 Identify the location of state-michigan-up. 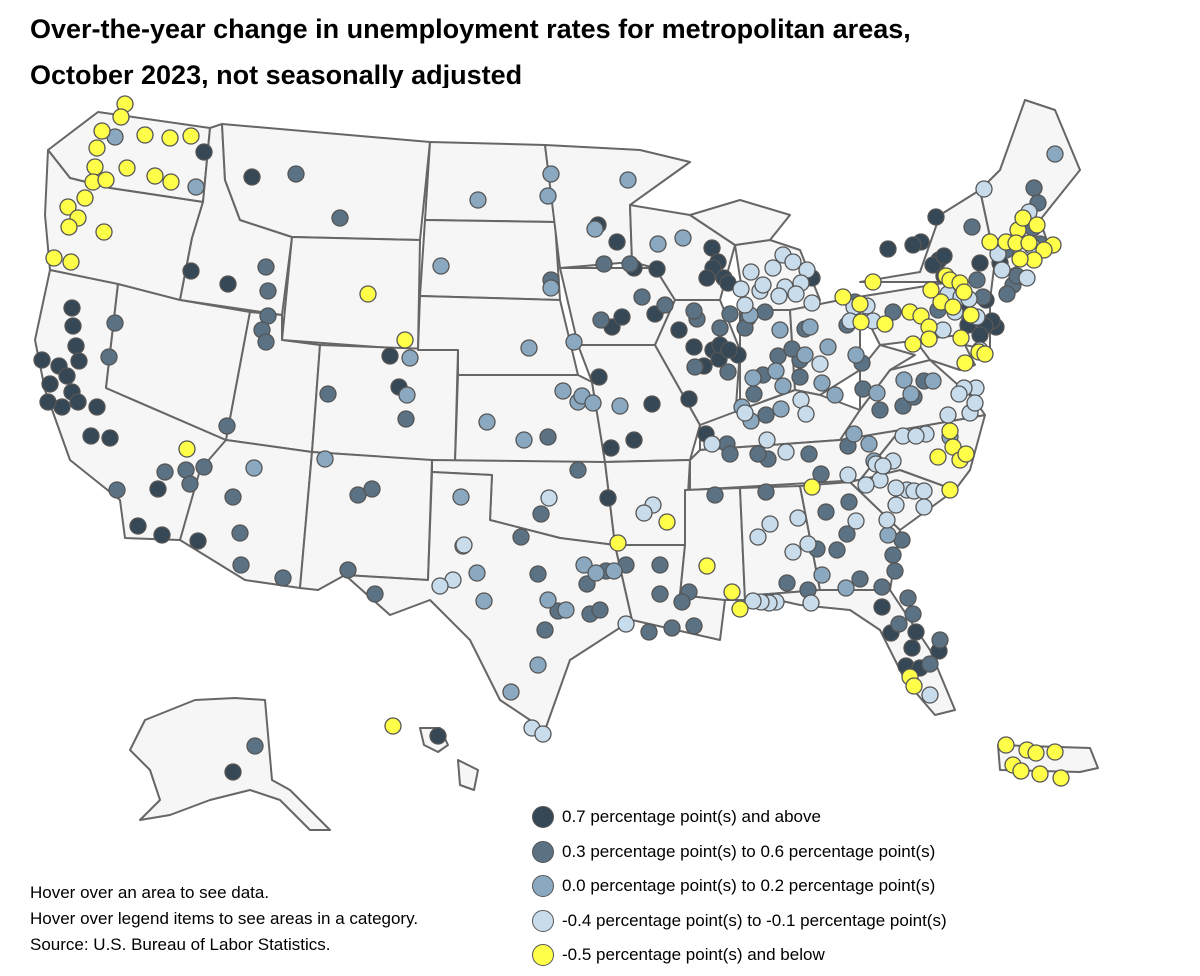
(740, 222).